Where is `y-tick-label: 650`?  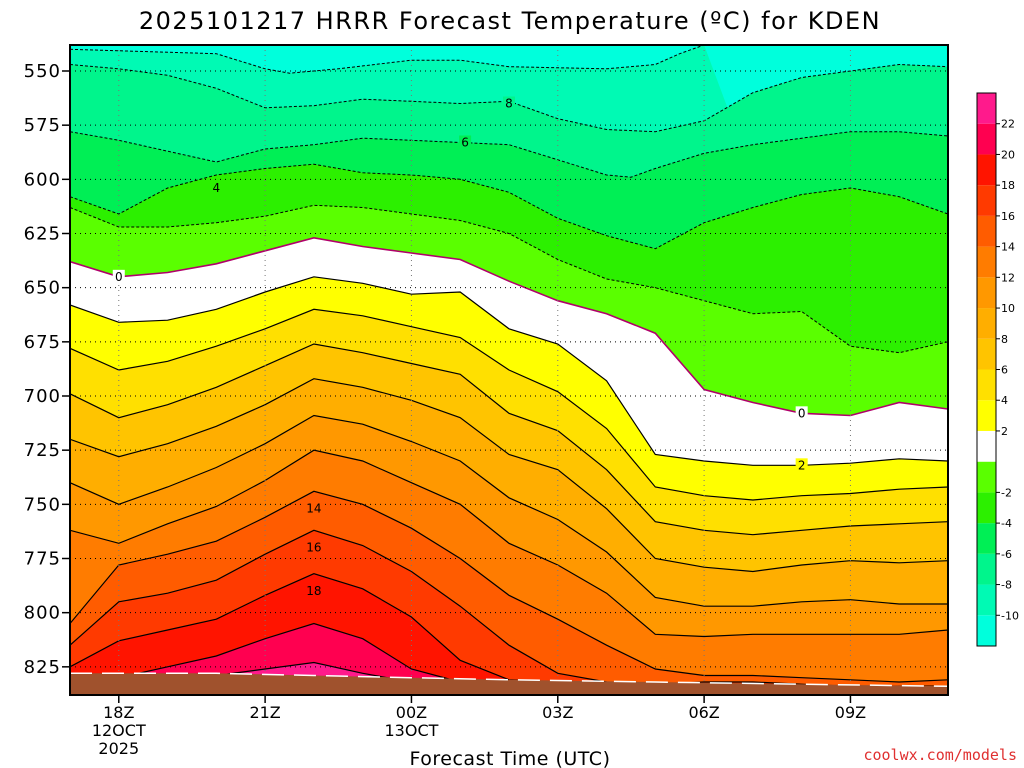
y-tick-label: 650 is located at coordinates (42, 288).